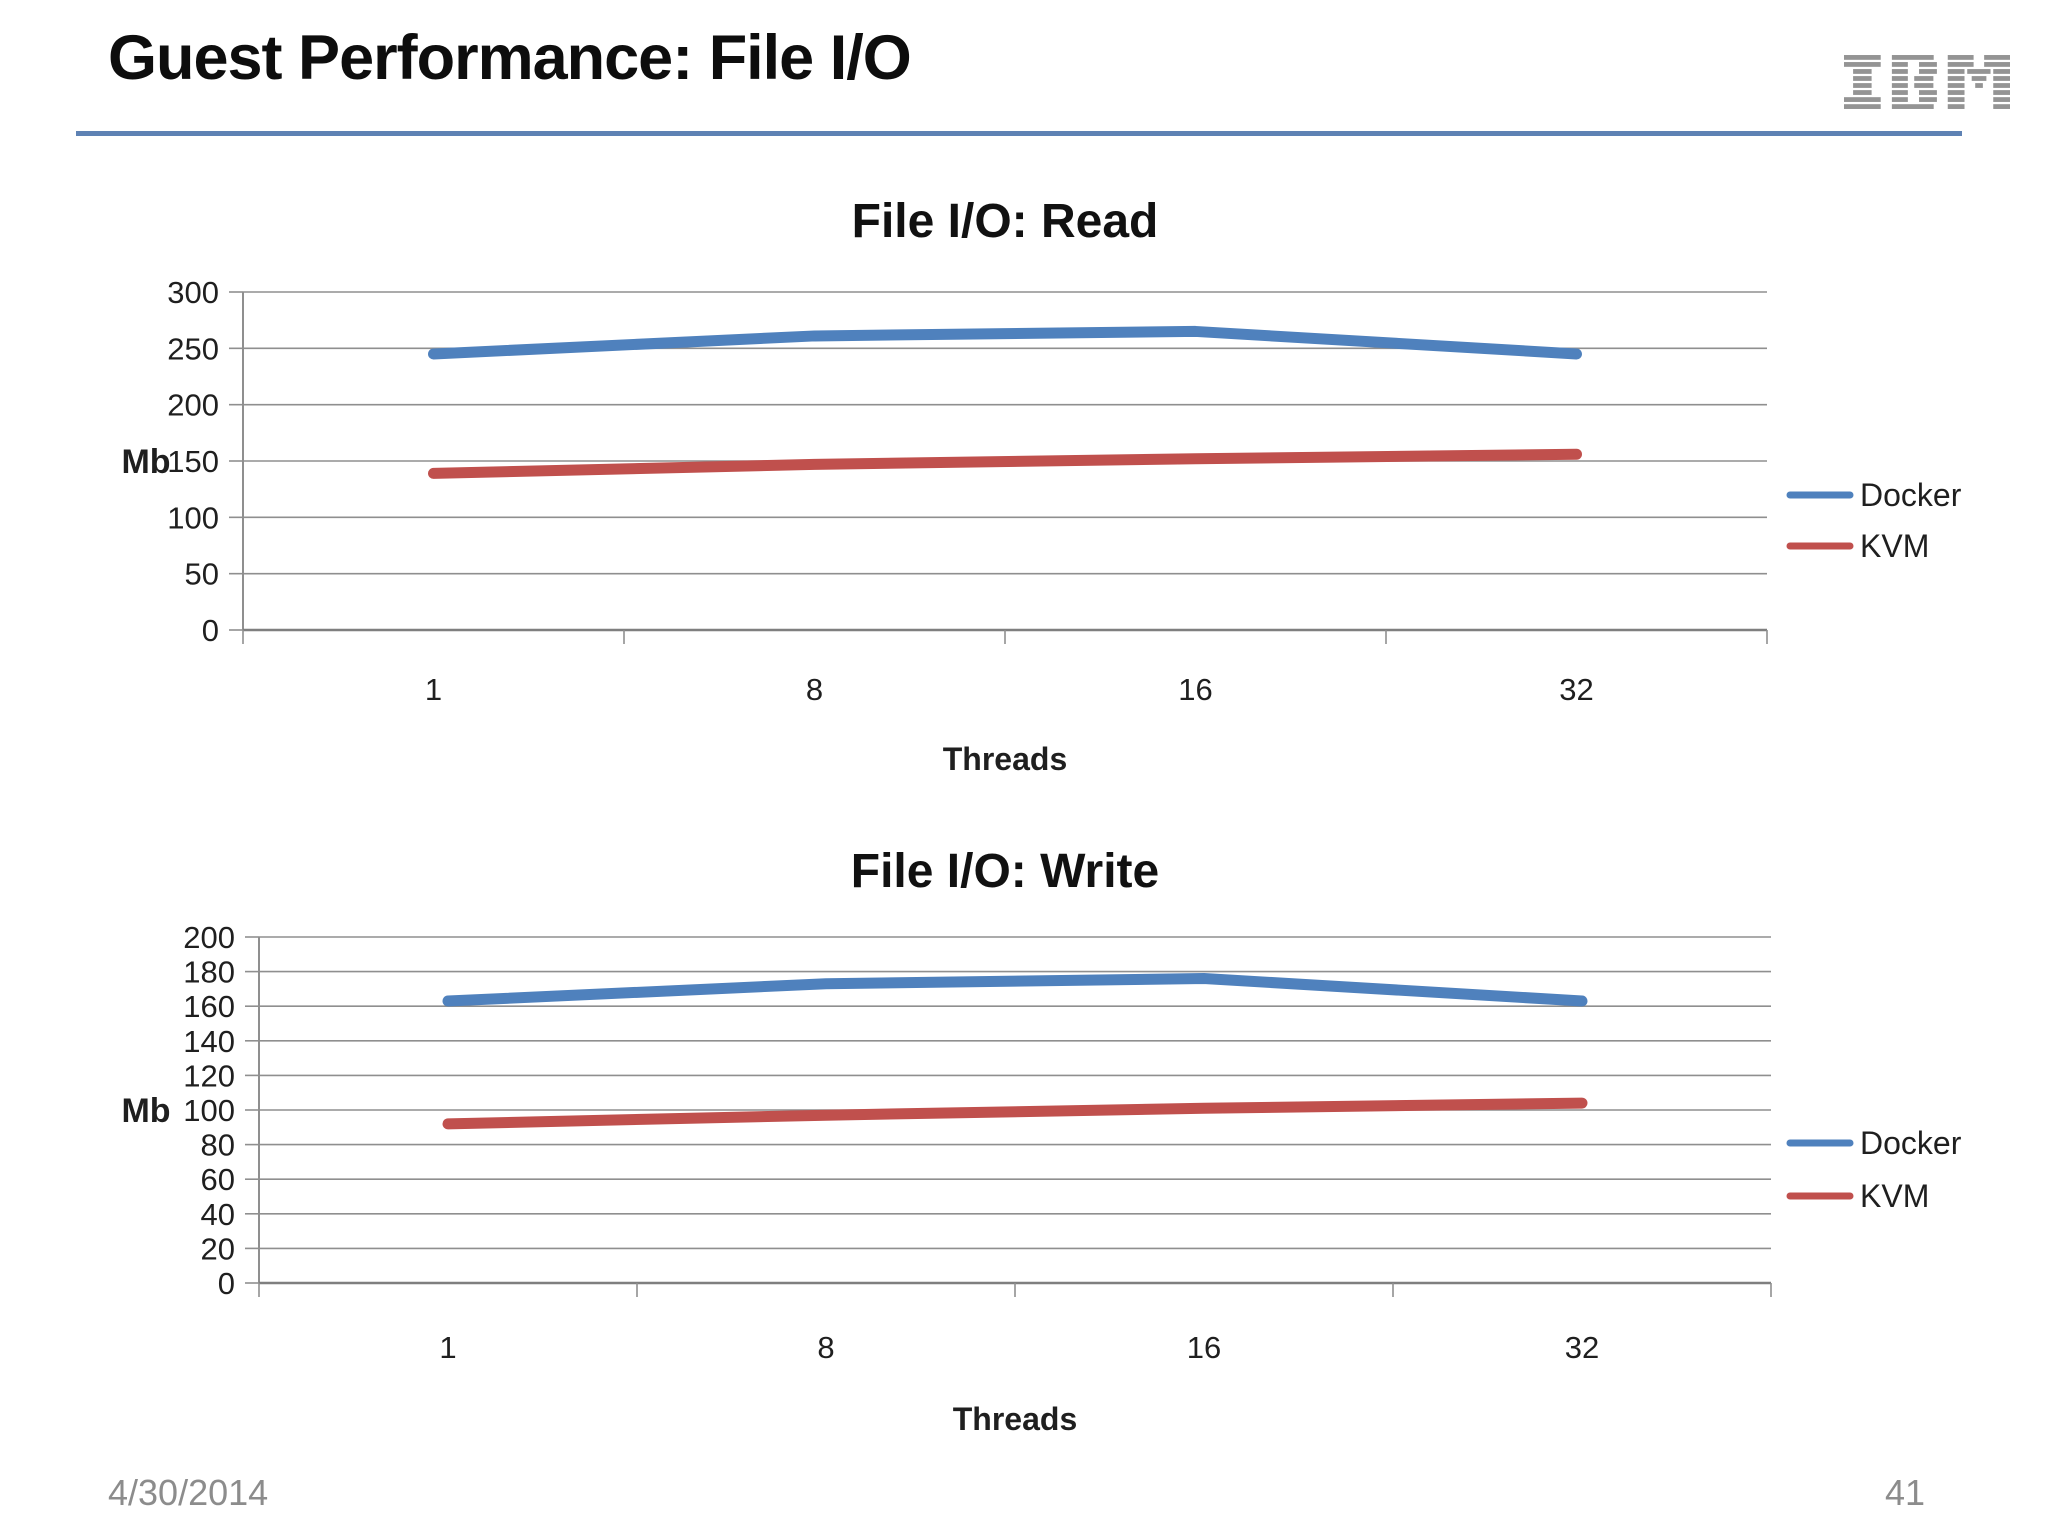  Describe the element at coordinates (1019, 133) in the screenshot. I see `header-rule` at that location.